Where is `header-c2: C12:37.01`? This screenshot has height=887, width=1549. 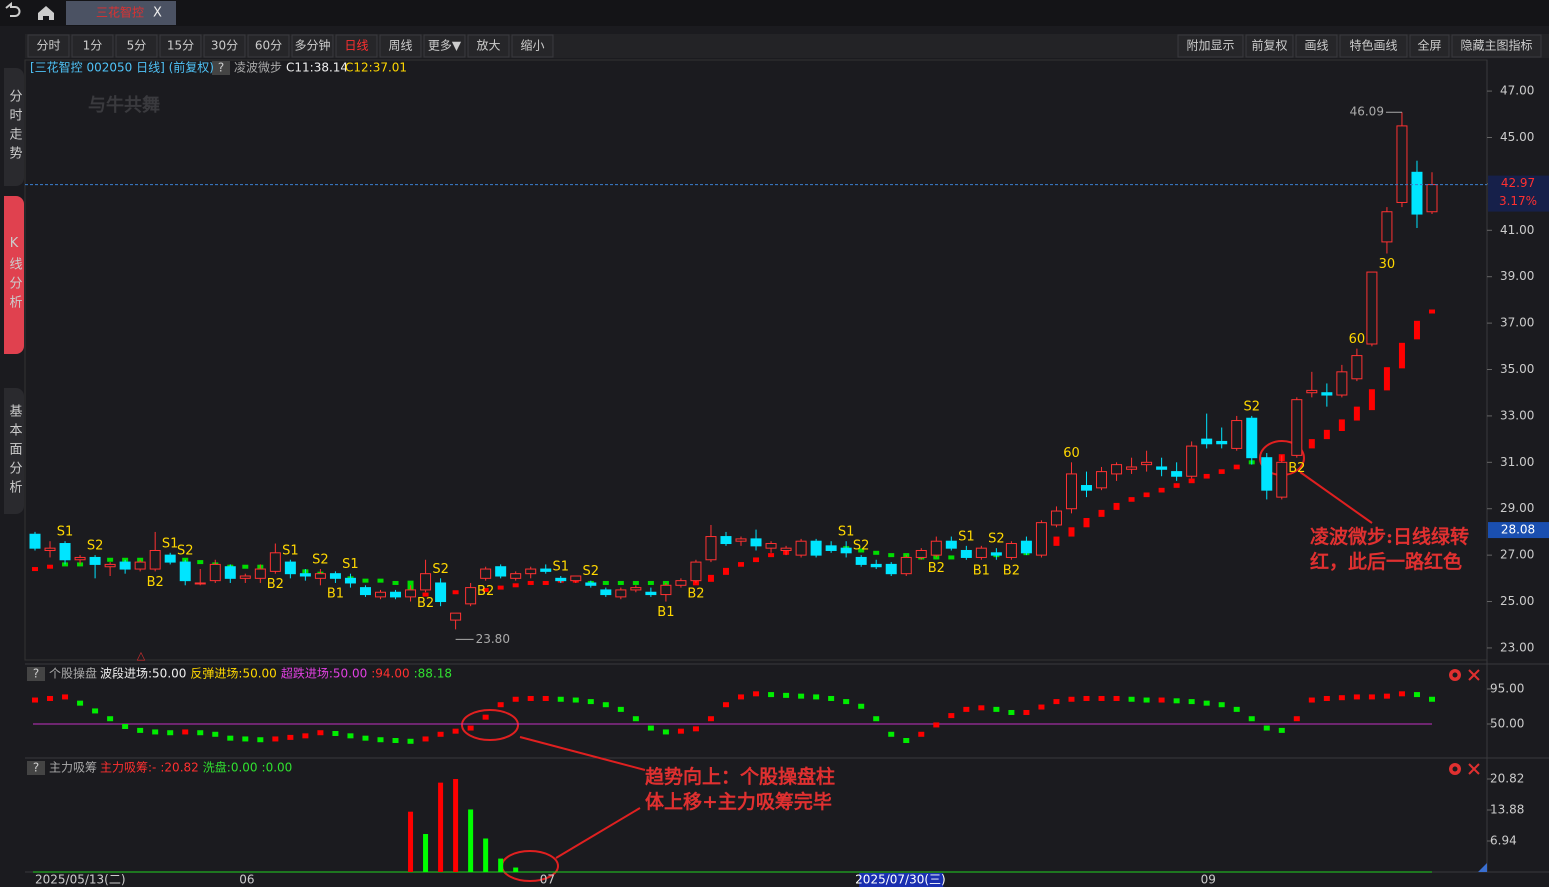 header-c2: C12:37.01 is located at coordinates (376, 68).